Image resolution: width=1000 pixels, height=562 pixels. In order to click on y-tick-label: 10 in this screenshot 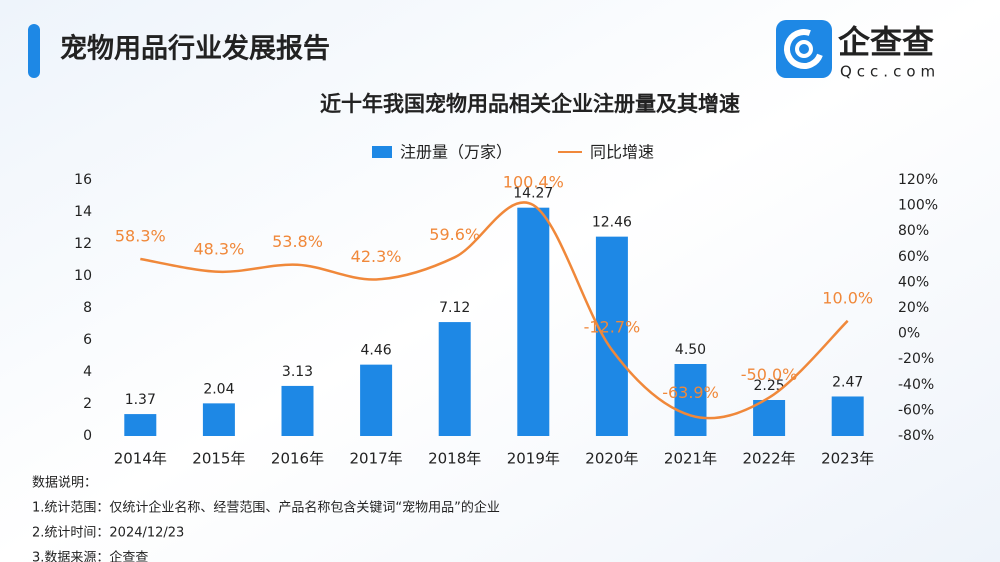, I will do `click(83, 276)`.